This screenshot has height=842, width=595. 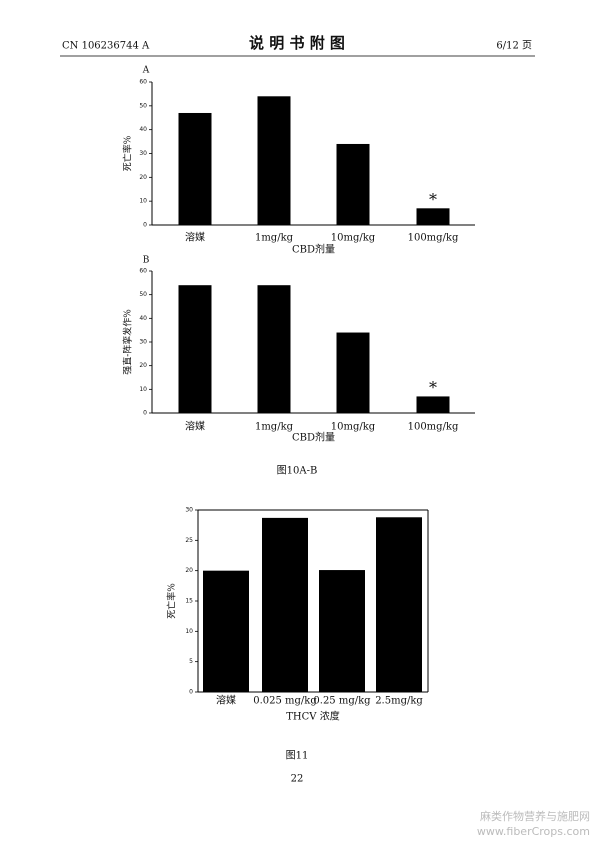 I want to click on y-tick-label: 15, so click(x=189, y=601).